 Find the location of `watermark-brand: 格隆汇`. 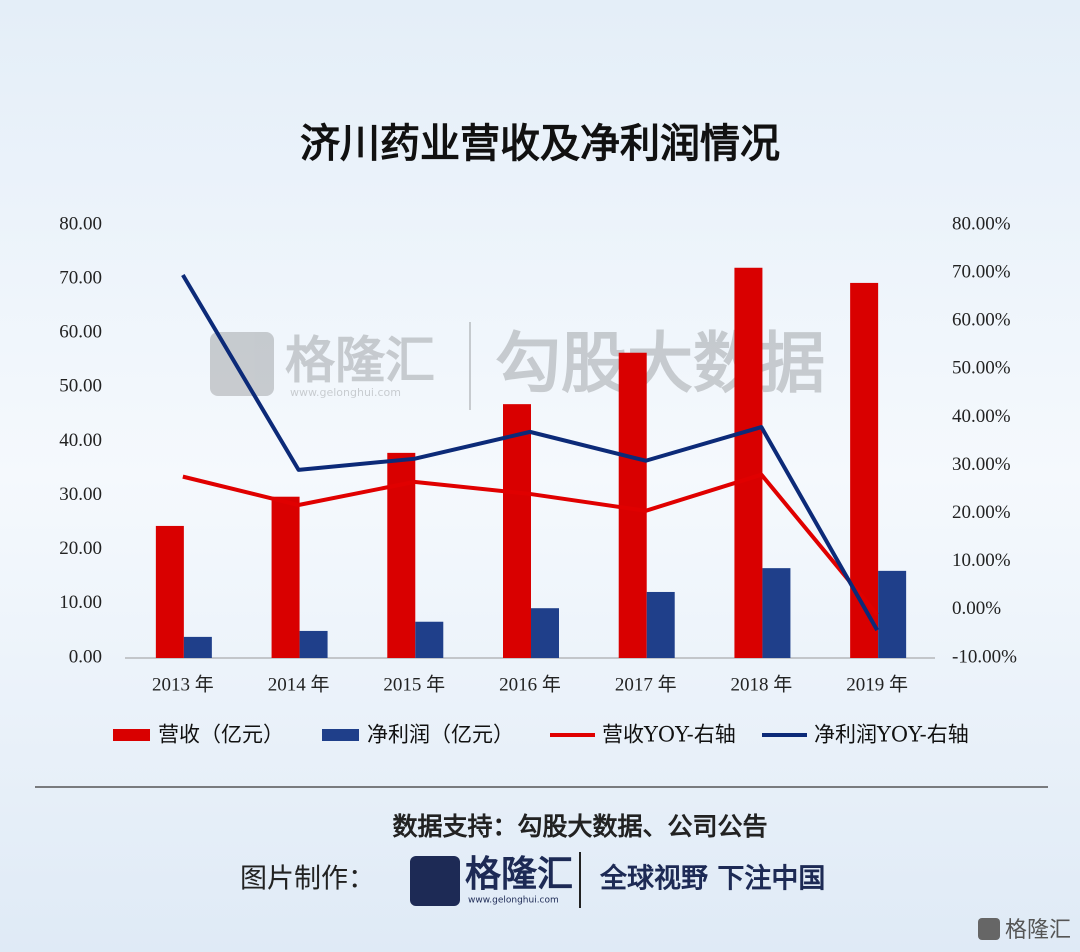

watermark-brand: 格隆汇 is located at coordinates (360, 361).